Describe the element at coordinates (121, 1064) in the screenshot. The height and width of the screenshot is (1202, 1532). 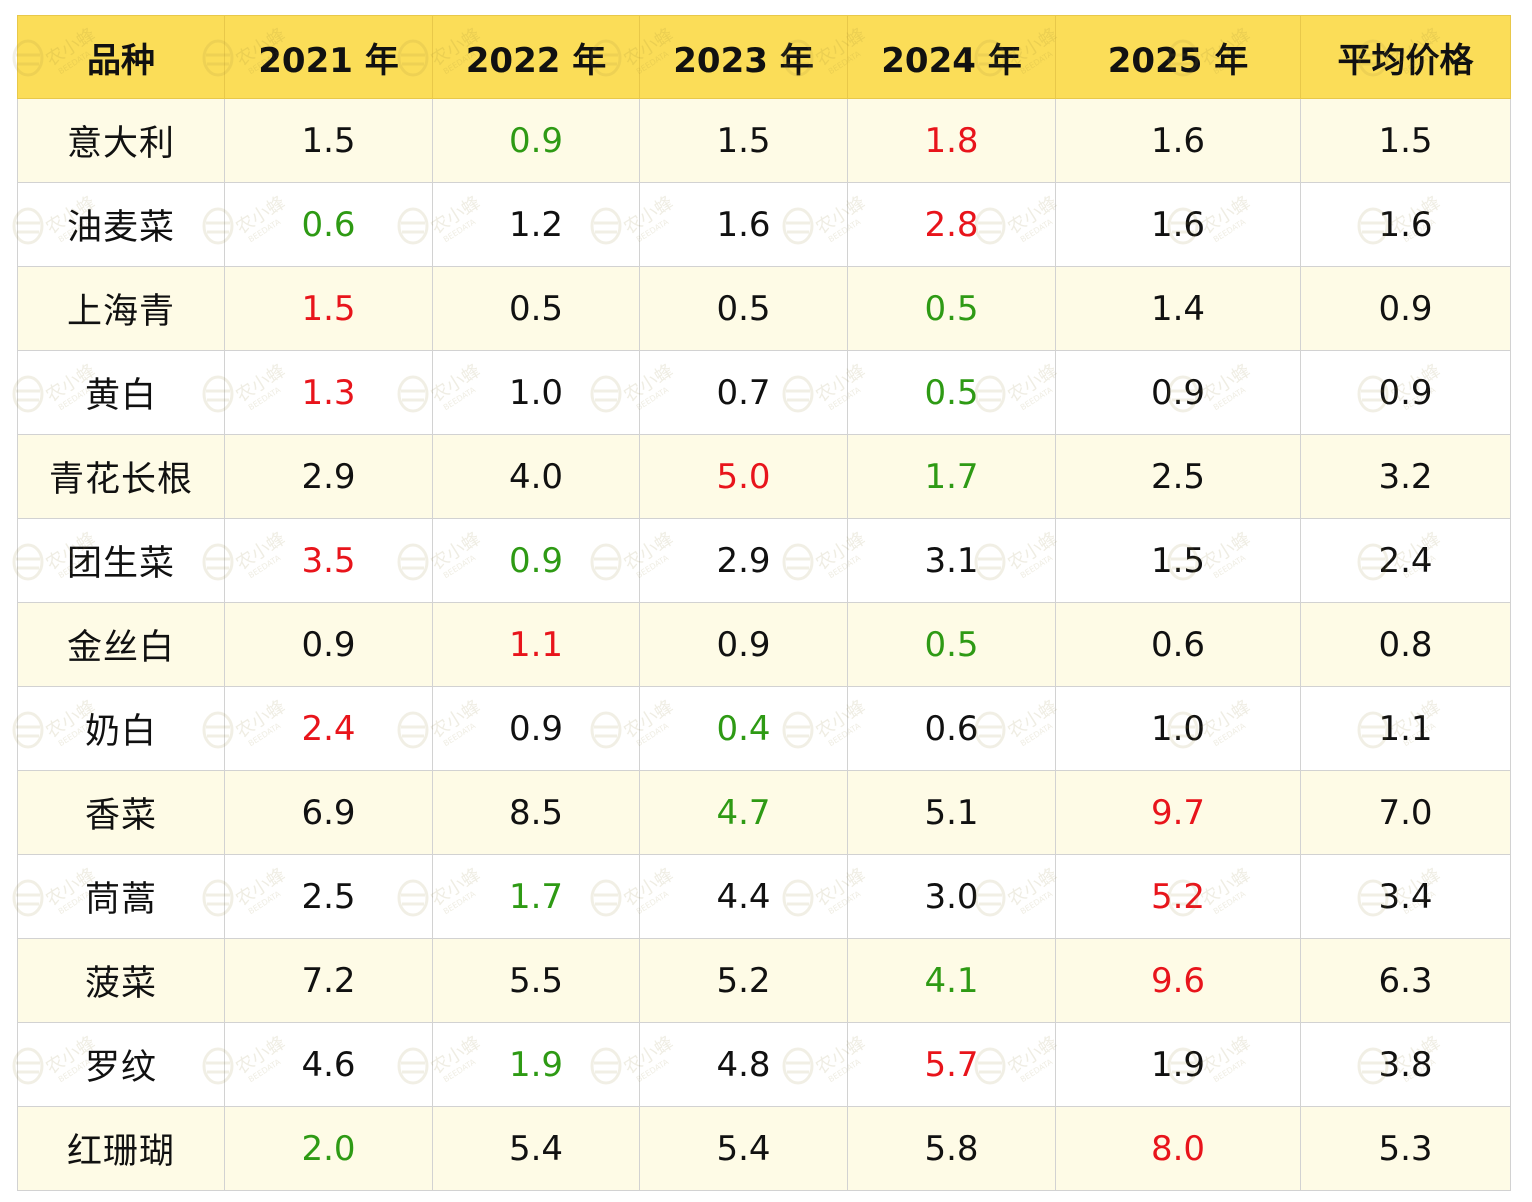
I see `variety-cell: 罗纹` at that location.